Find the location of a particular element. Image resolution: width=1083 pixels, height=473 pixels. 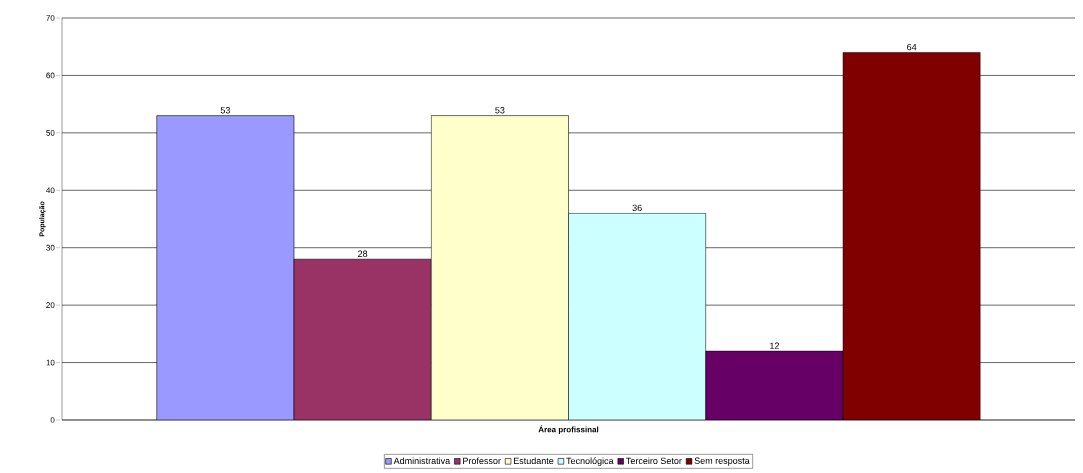

legend-label: Professor is located at coordinates (482, 461).